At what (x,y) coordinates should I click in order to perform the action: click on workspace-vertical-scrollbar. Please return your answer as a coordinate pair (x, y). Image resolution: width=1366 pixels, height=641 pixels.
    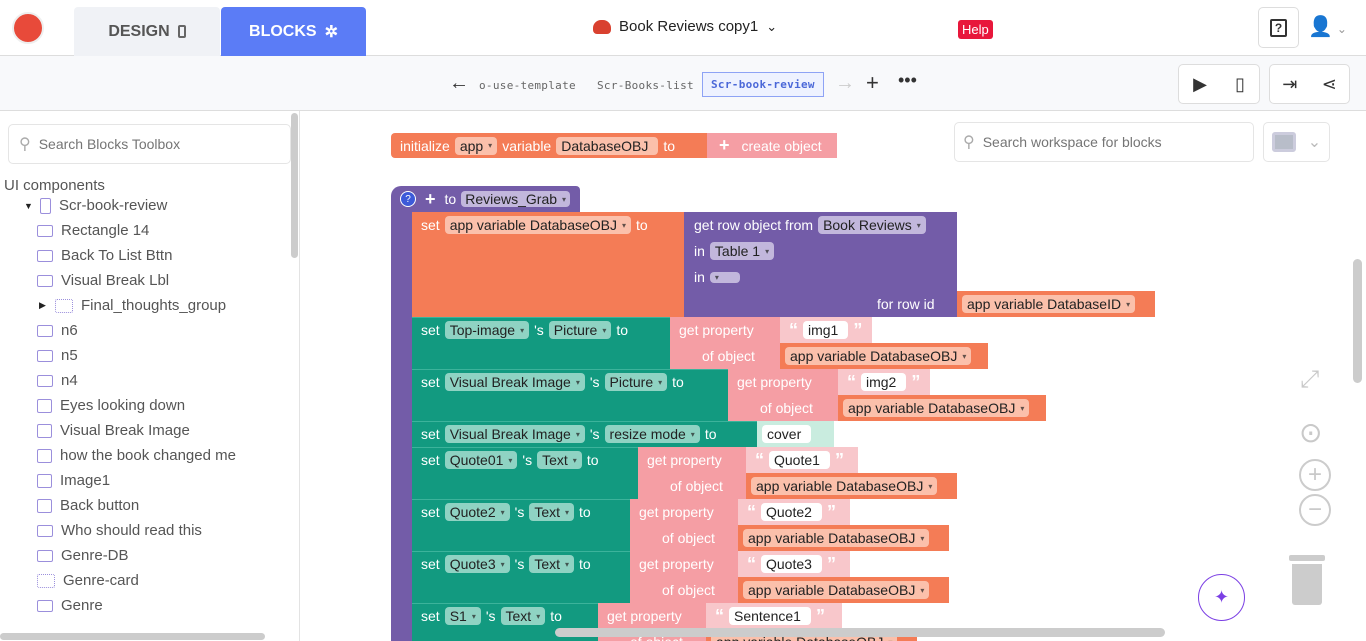
    Looking at the image, I should click on (1357, 321).